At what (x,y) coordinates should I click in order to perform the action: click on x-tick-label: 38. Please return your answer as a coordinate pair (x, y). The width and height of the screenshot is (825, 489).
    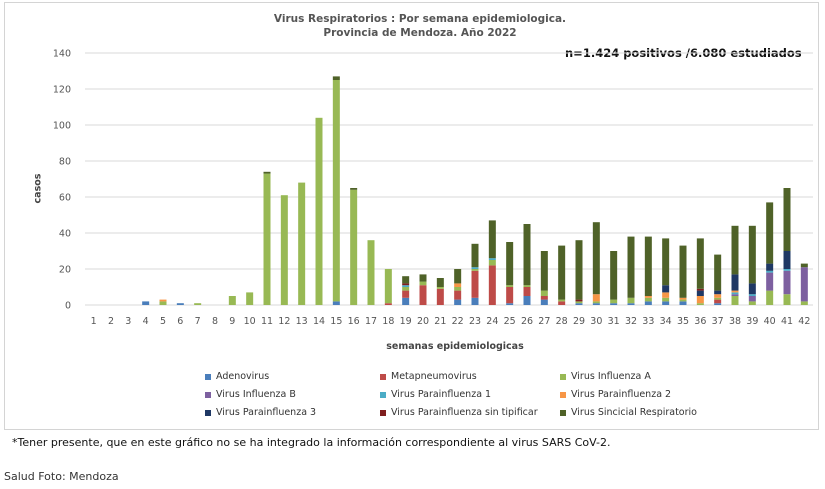
    Looking at the image, I should click on (735, 321).